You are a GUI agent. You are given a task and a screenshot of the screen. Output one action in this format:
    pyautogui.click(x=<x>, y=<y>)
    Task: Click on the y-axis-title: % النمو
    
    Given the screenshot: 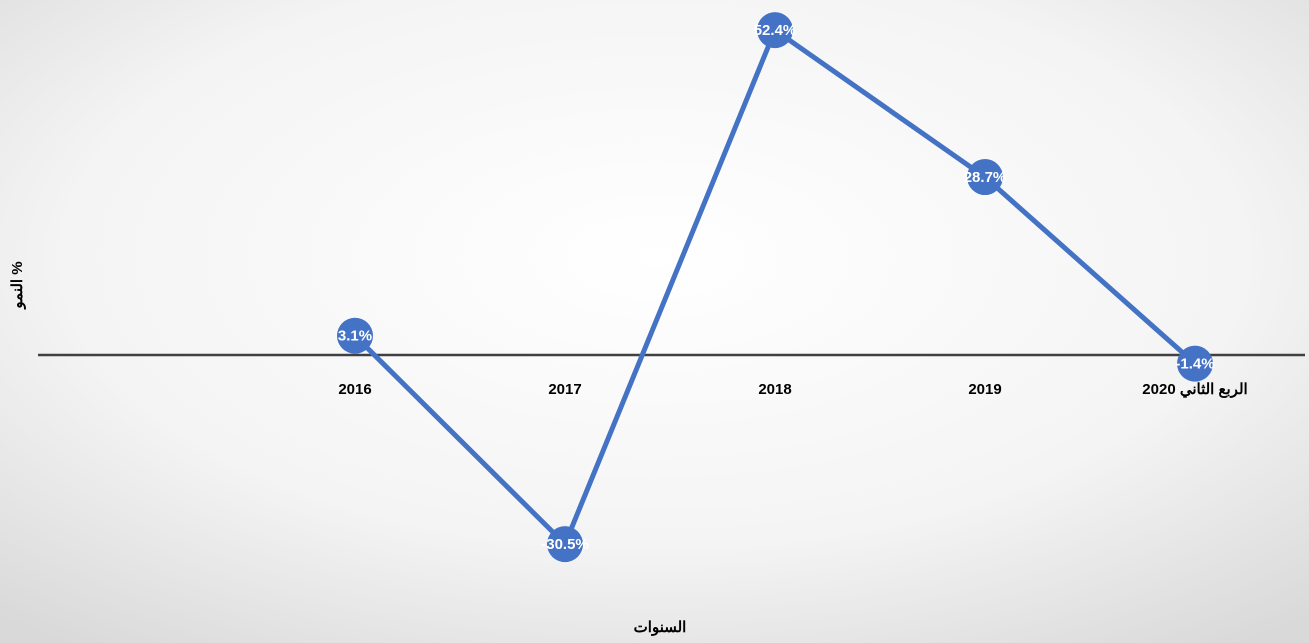 What is the action you would take?
    pyautogui.click(x=17, y=285)
    